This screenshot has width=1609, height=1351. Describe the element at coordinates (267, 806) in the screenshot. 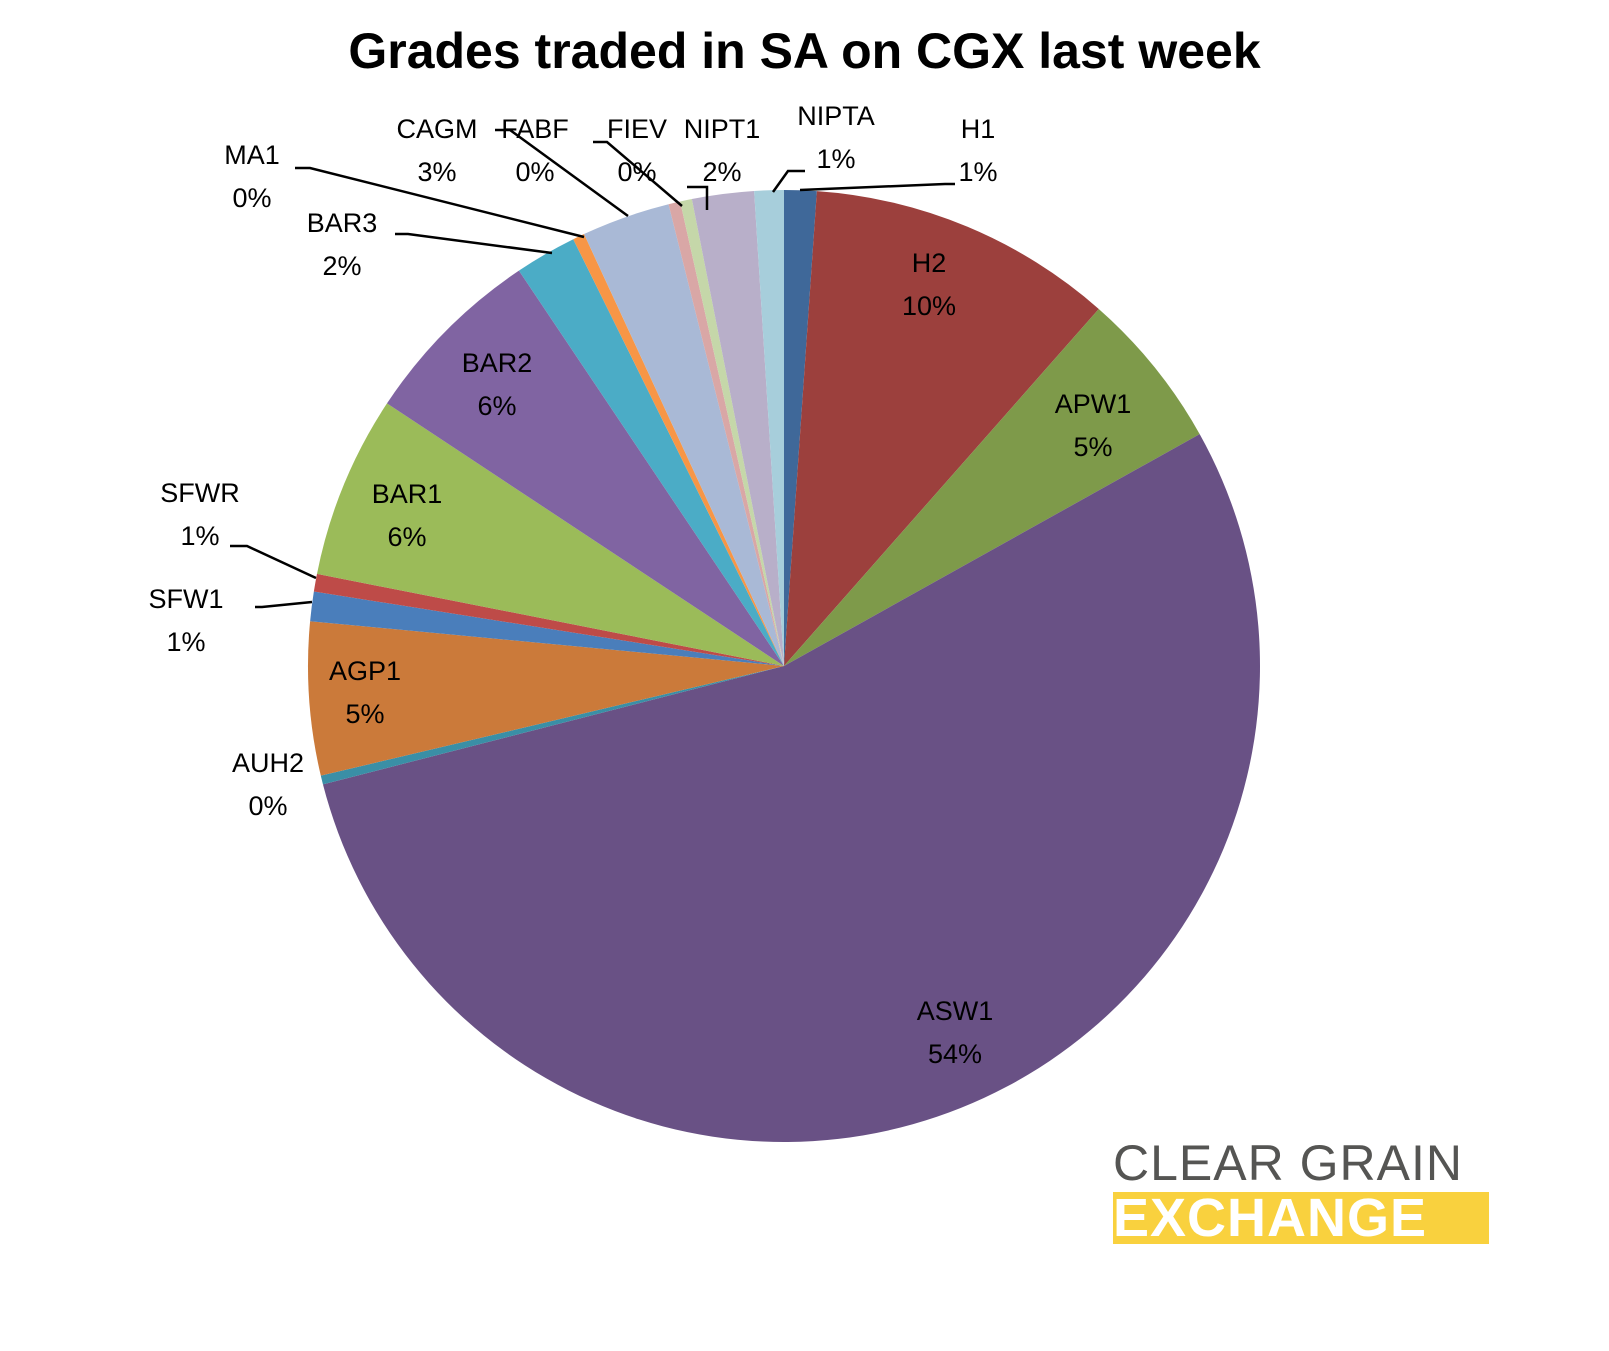

I see `data-label-percent-auh2: 0%` at that location.